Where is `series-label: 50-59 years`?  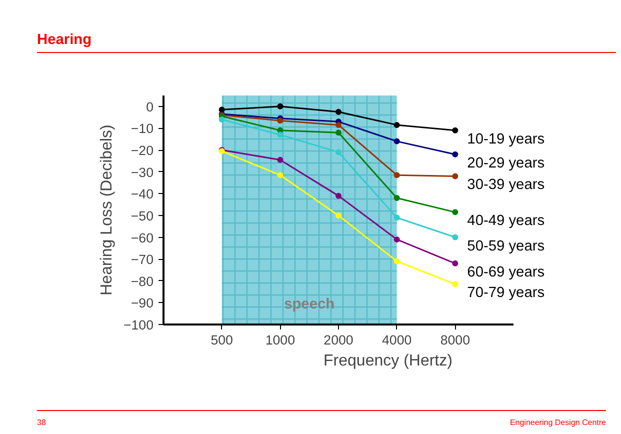 series-label: 50-59 years is located at coordinates (506, 246).